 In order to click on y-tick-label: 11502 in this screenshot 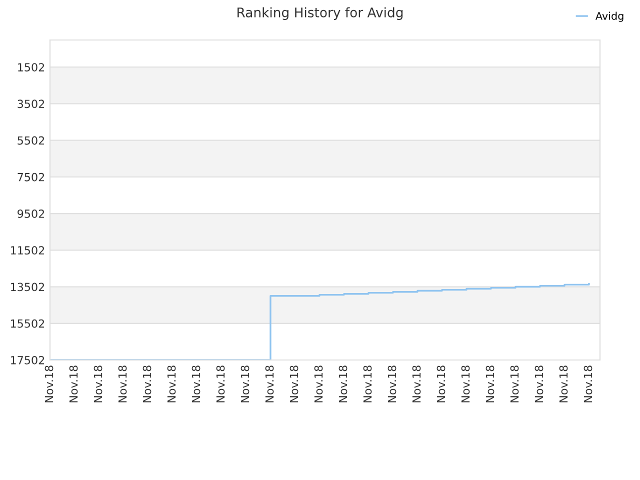, I will do `click(27, 250)`.